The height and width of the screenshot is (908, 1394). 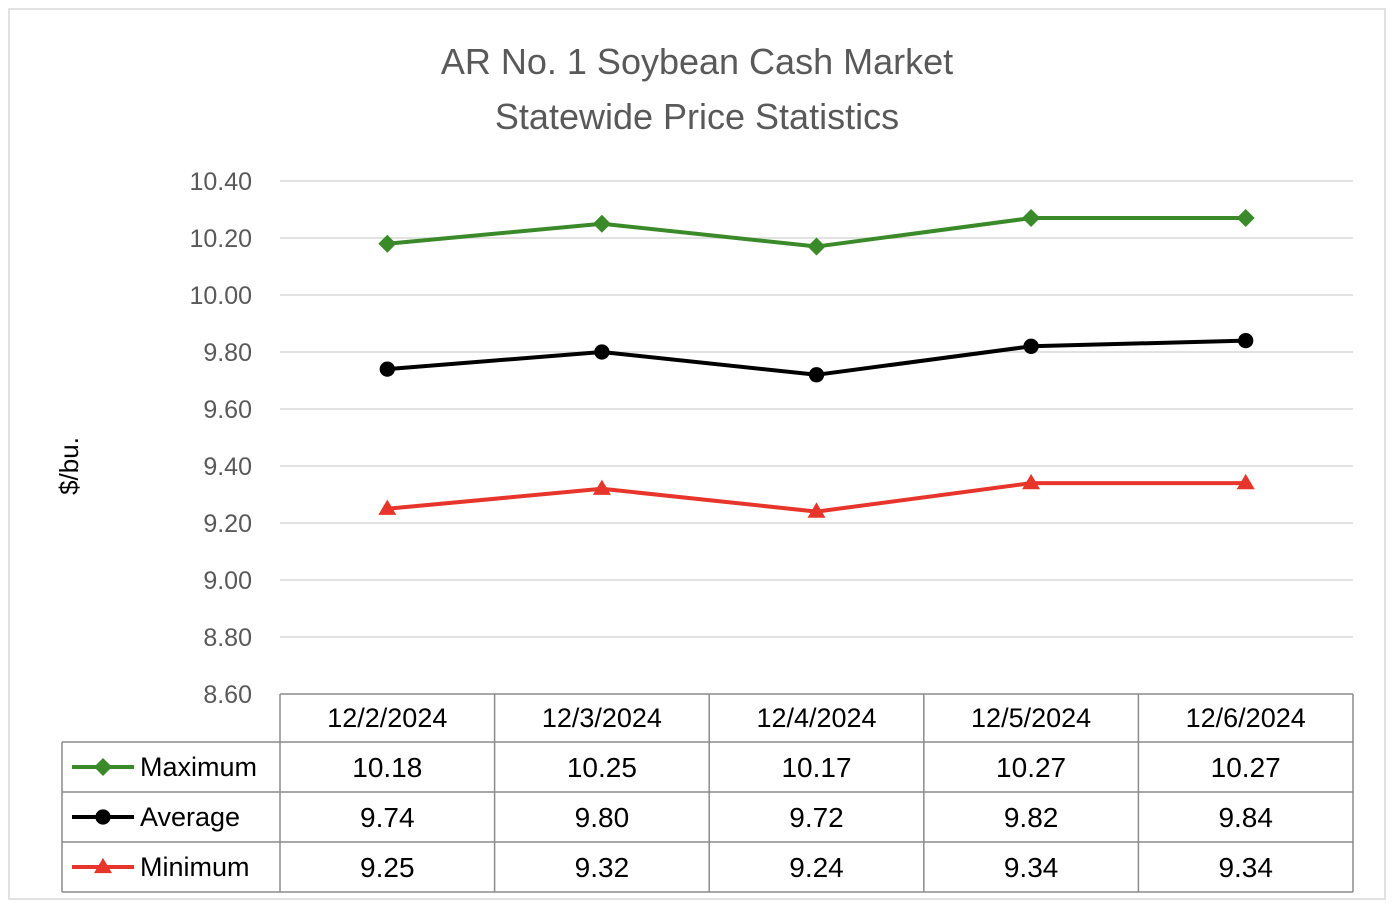 What do you see at coordinates (816, 357) in the screenshot?
I see `series-average` at bounding box center [816, 357].